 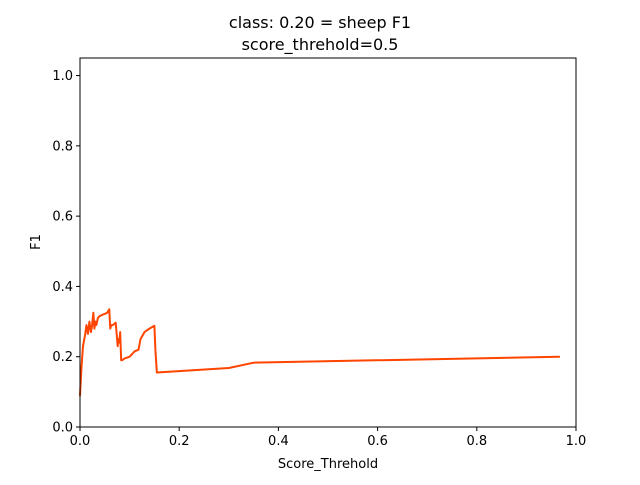 I want to click on y-tick-label: 0.6, so click(x=62, y=217).